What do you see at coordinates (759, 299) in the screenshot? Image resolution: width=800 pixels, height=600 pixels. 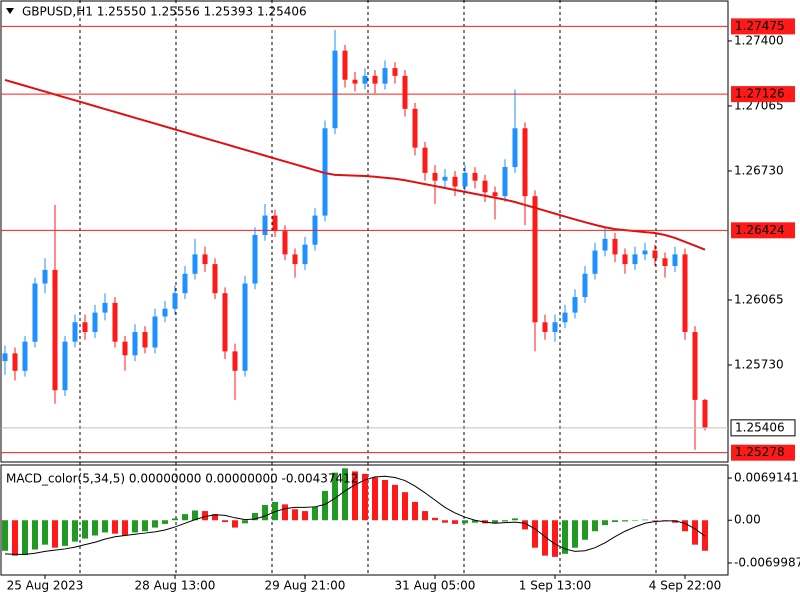 I see `y-tick-label: 1.26065` at bounding box center [759, 299].